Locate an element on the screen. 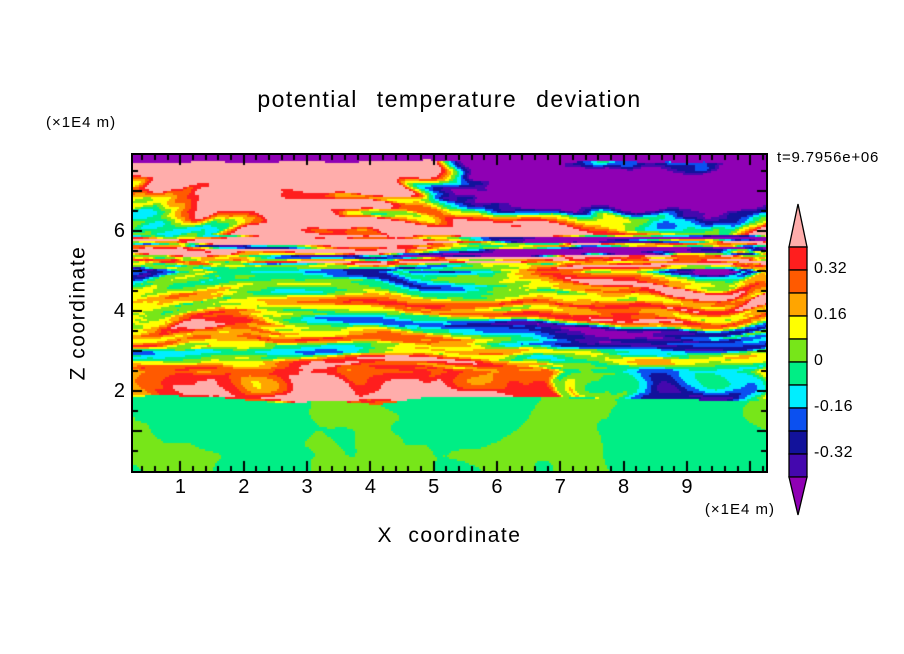  x-axis-title: X coordinate is located at coordinates (449, 535).